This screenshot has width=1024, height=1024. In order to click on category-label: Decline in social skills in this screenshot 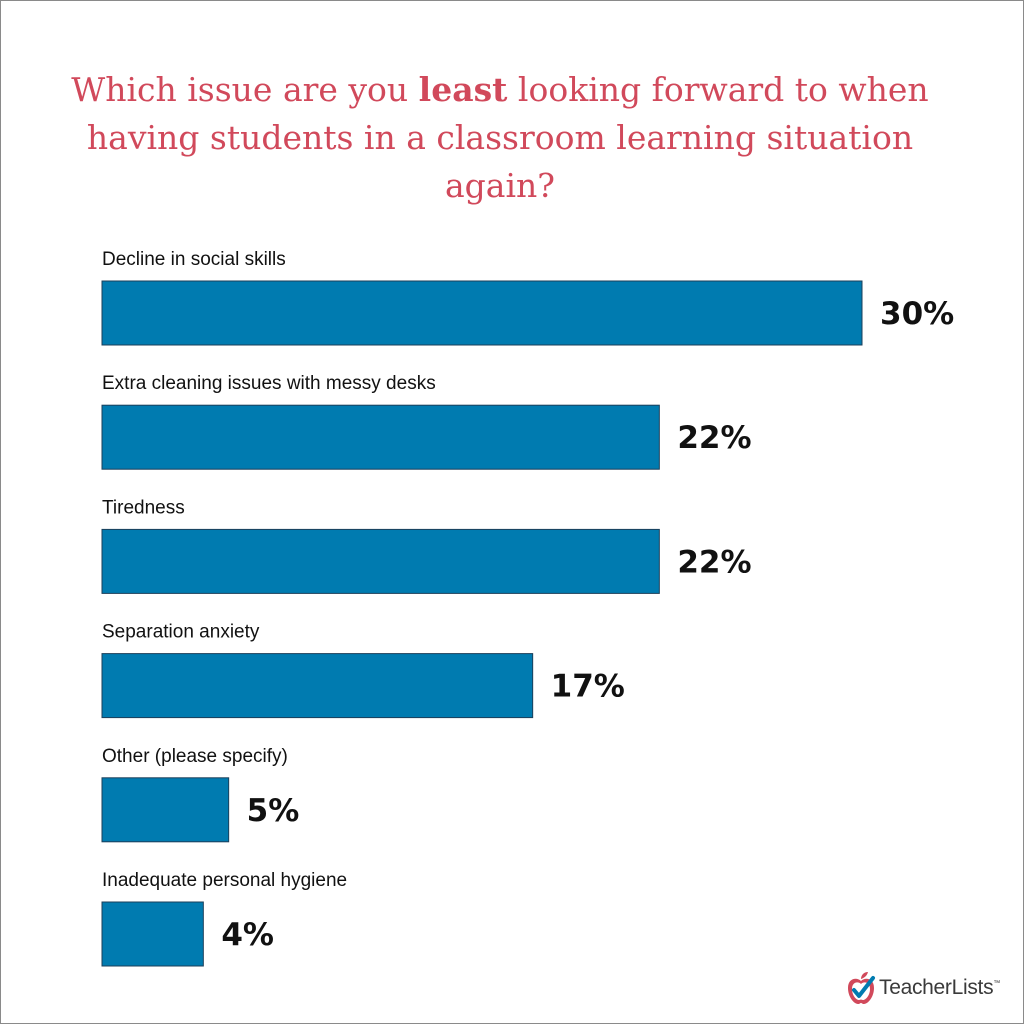, I will do `click(194, 259)`.